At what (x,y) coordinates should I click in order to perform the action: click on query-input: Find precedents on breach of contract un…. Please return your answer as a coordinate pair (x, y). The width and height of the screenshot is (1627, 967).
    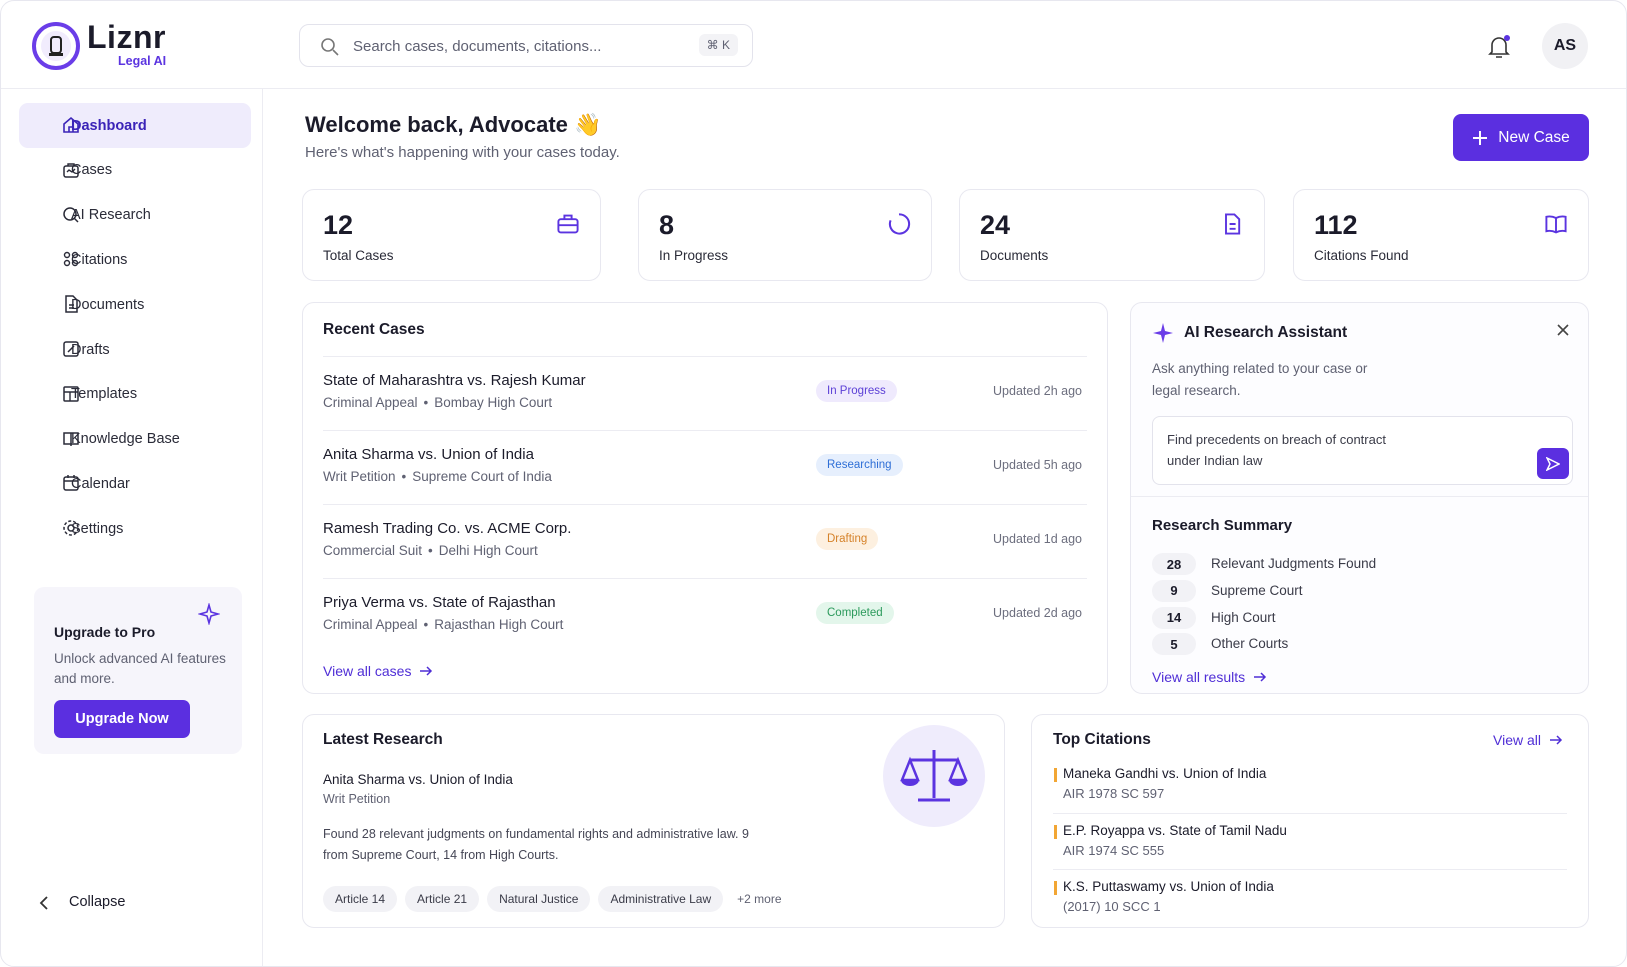
    Looking at the image, I should click on (1362, 450).